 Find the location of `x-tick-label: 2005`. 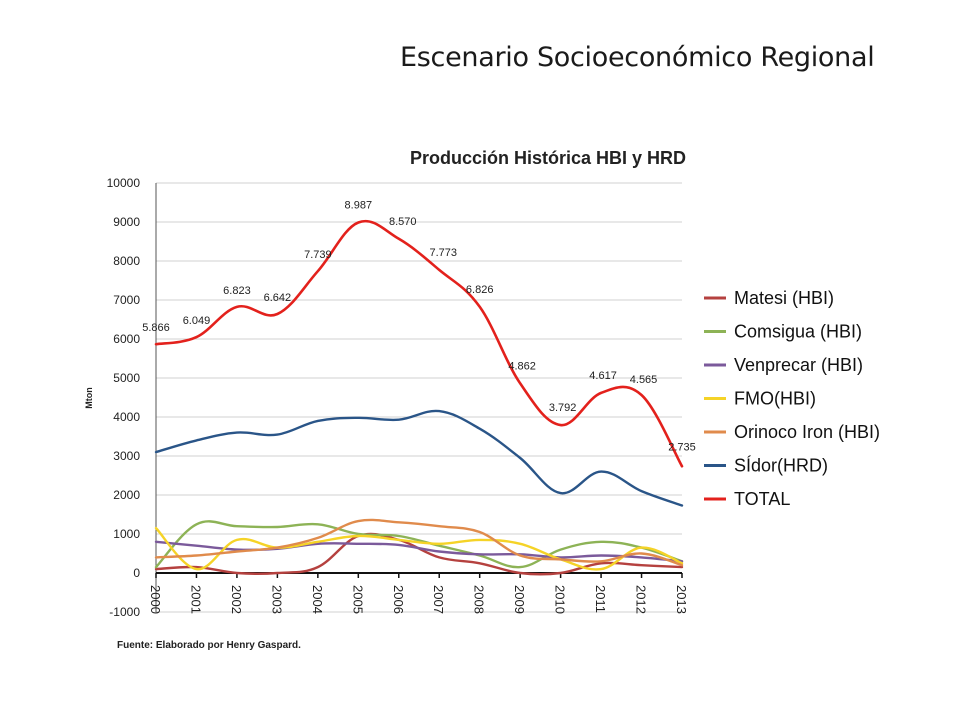

x-tick-label: 2005 is located at coordinates (357, 599).